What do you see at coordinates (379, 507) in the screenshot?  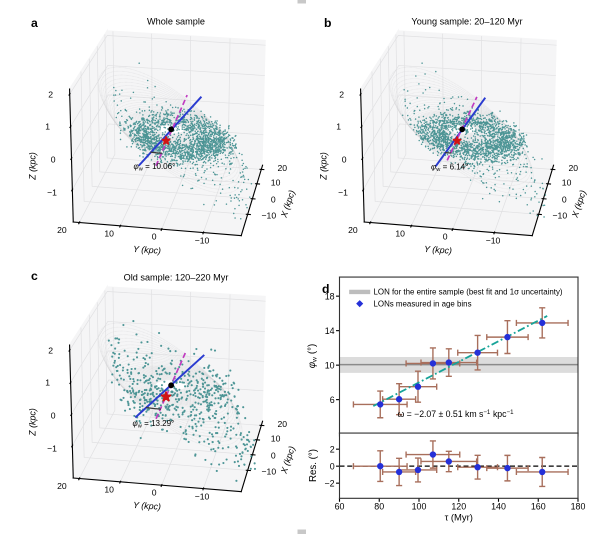 I see `svg-text: 80` at bounding box center [379, 507].